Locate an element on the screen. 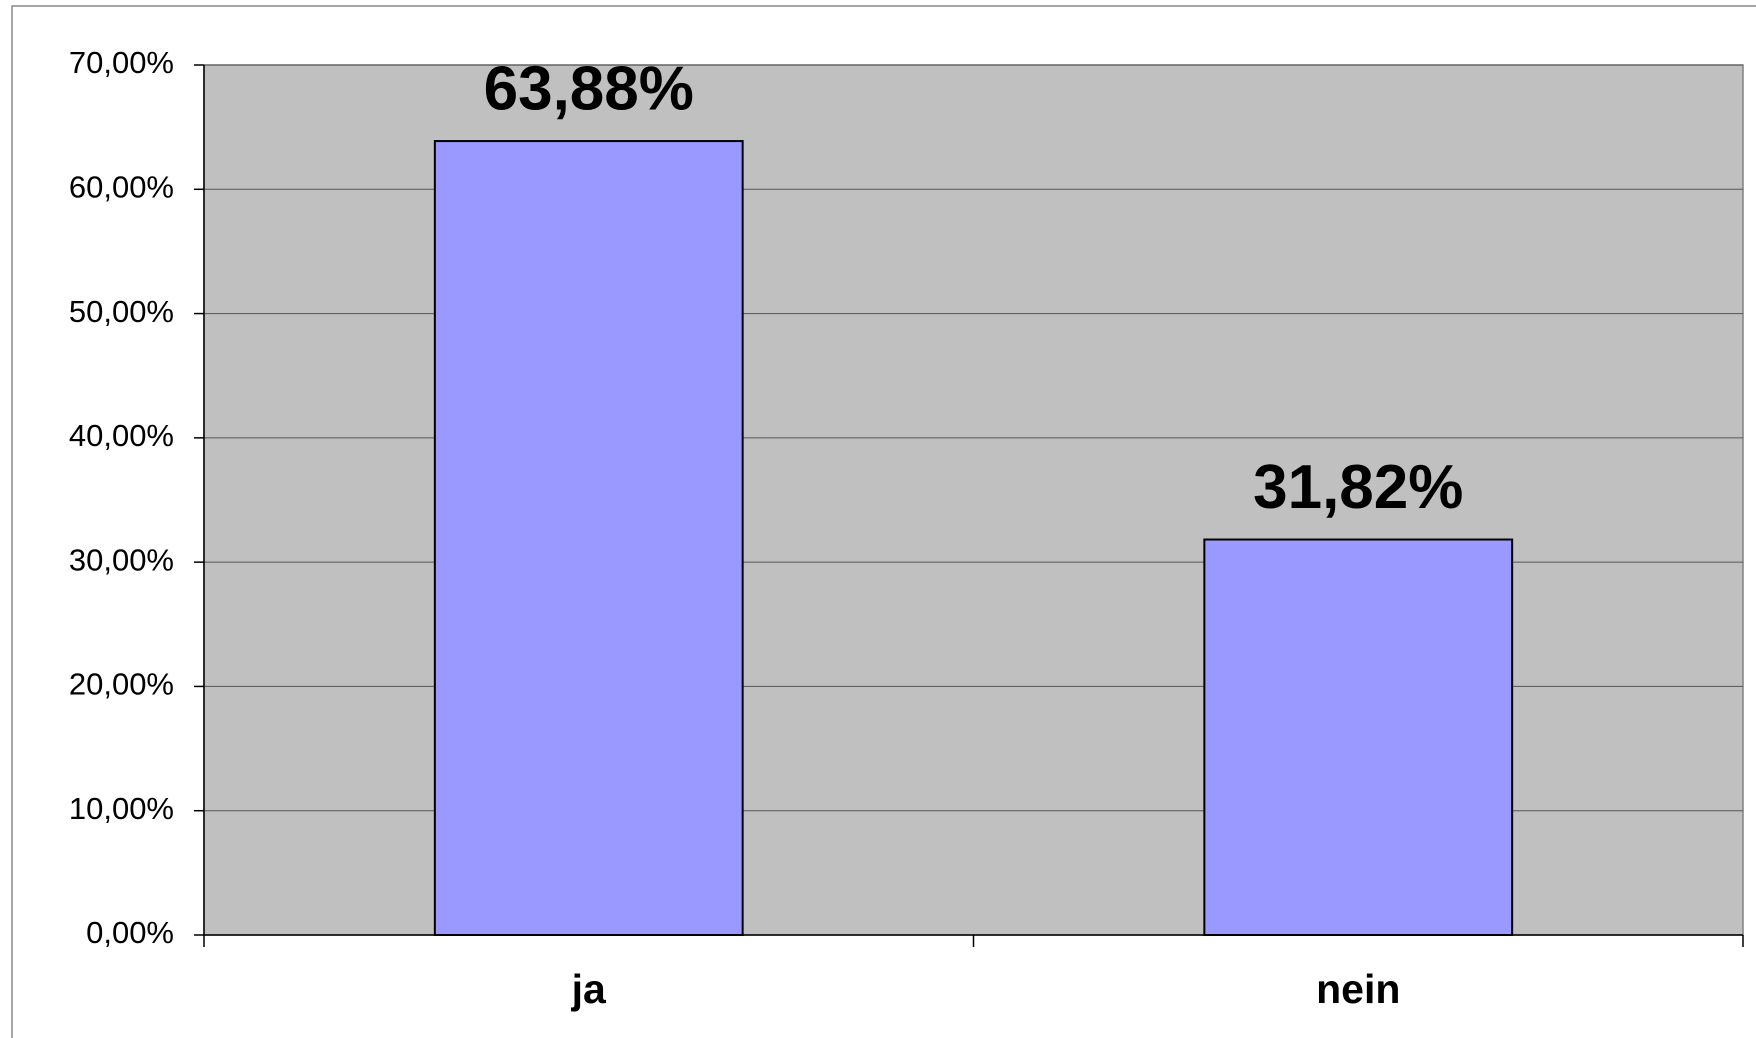 The height and width of the screenshot is (1038, 1756). y-tick-label: 10,00% is located at coordinates (121, 808).